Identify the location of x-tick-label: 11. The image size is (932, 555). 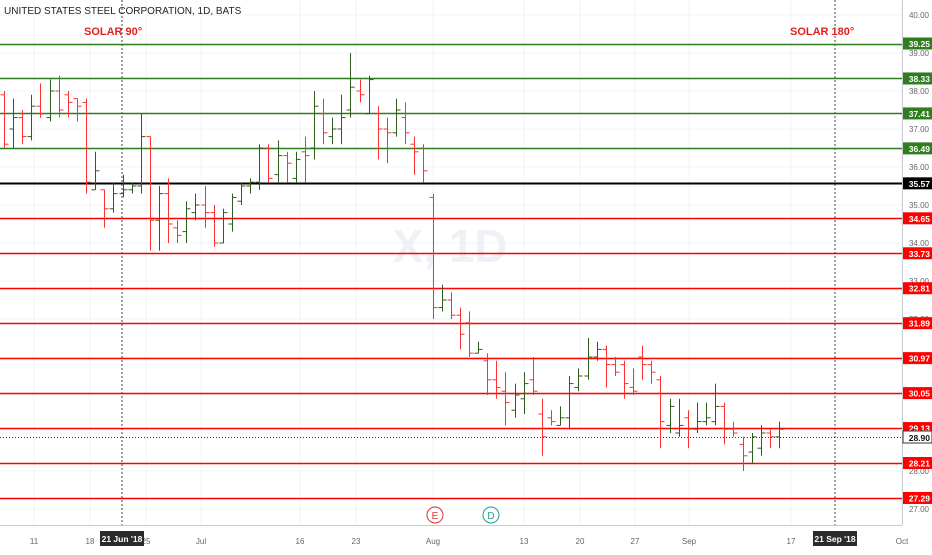
(34, 541).